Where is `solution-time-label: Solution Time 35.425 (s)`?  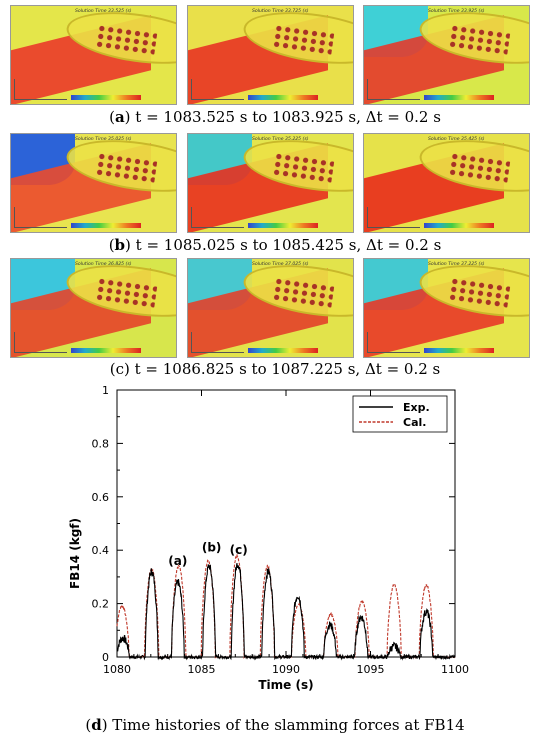
solution-time-label: Solution Time 35.425 (s) is located at coordinates (456, 139).